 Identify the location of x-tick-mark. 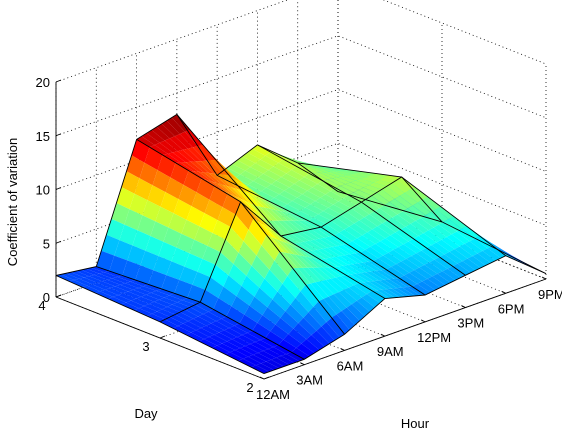
(383, 335).